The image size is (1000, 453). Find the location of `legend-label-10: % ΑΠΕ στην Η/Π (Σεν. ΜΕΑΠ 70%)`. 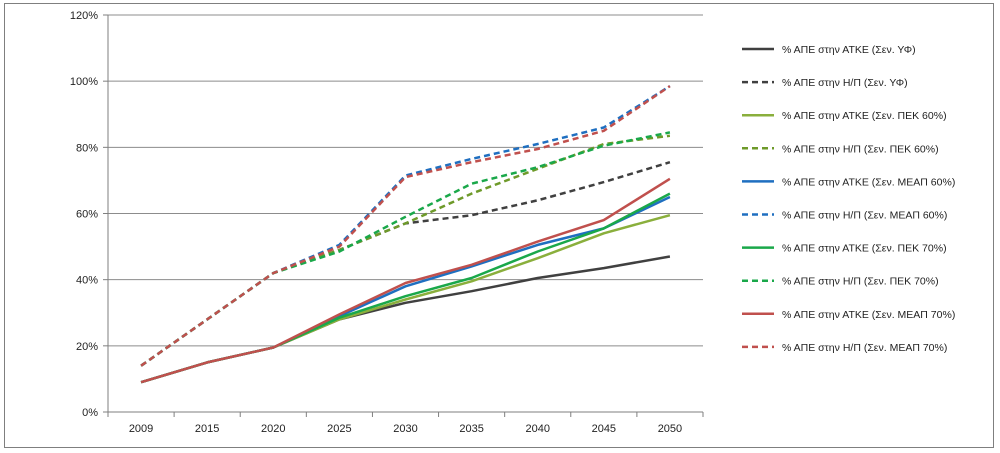

legend-label-10: % ΑΠΕ στην Η/Π (Σεν. ΜΕΑΠ 70%) is located at coordinates (864, 348).